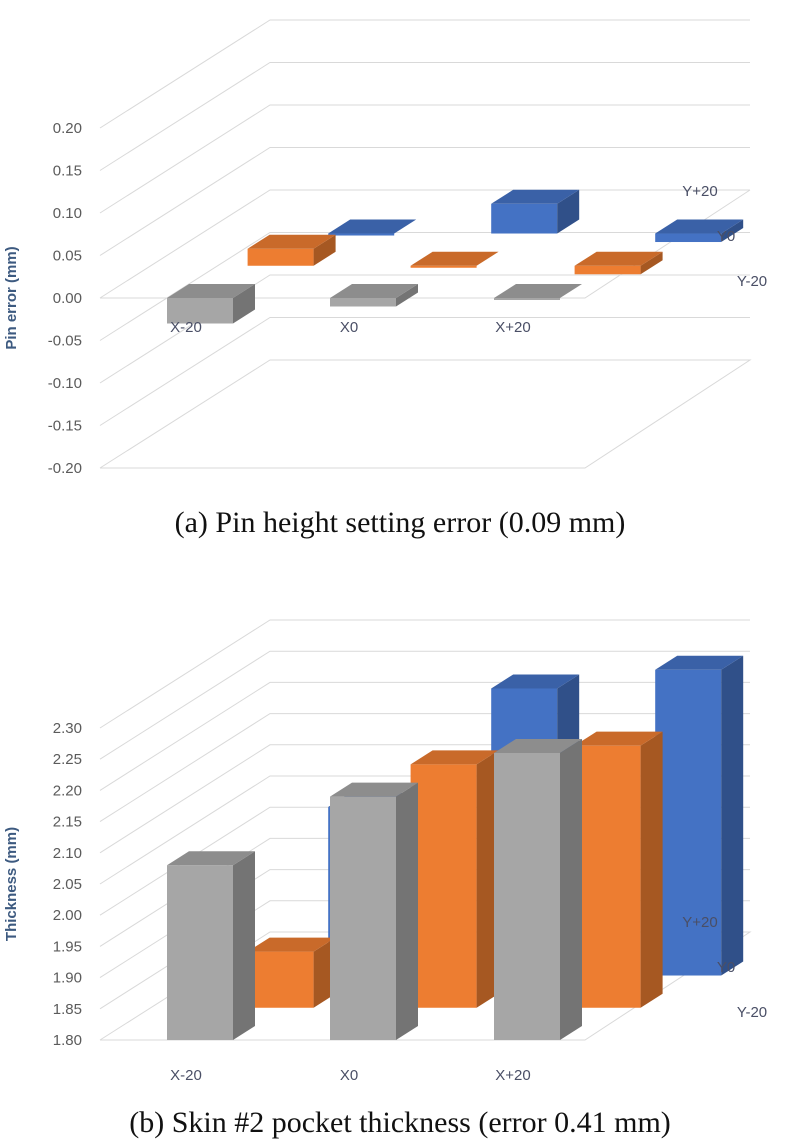  What do you see at coordinates (65, 341) in the screenshot?
I see `y-tick-label: -0.05` at bounding box center [65, 341].